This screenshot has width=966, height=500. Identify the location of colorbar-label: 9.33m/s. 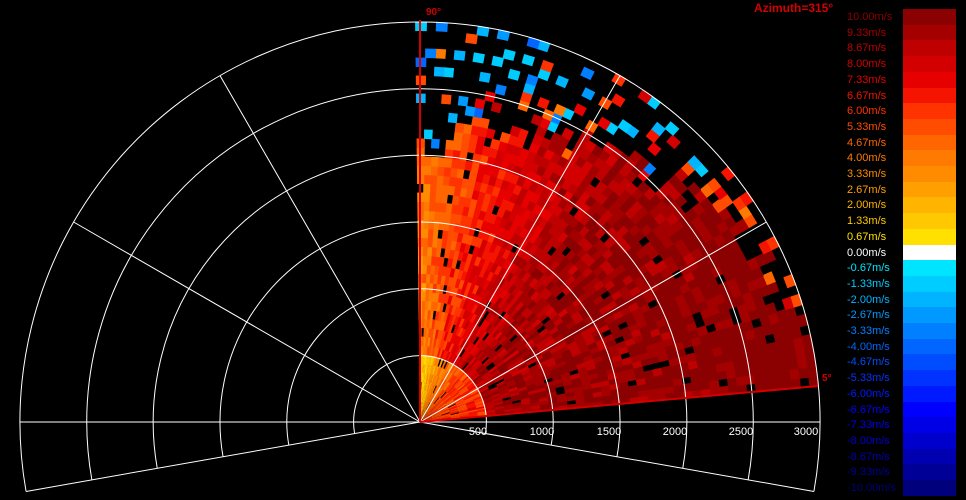
(867, 32).